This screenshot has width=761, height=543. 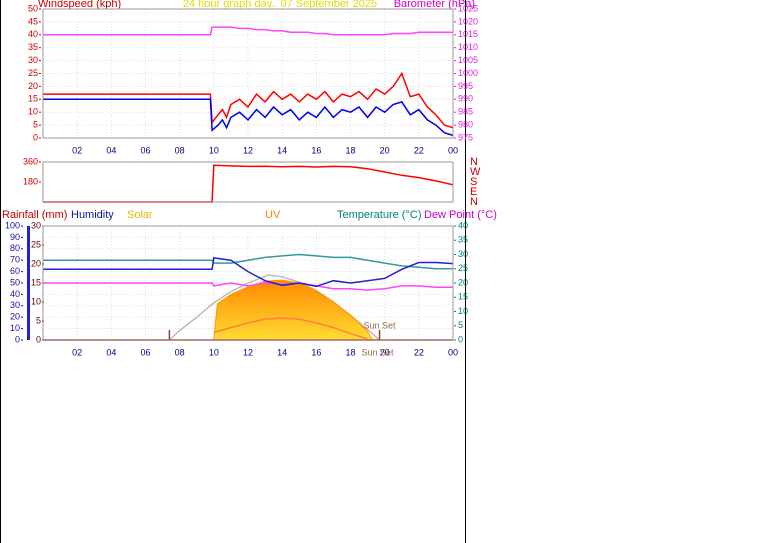 I want to click on y3-tick-label: 0, so click(x=38, y=339).